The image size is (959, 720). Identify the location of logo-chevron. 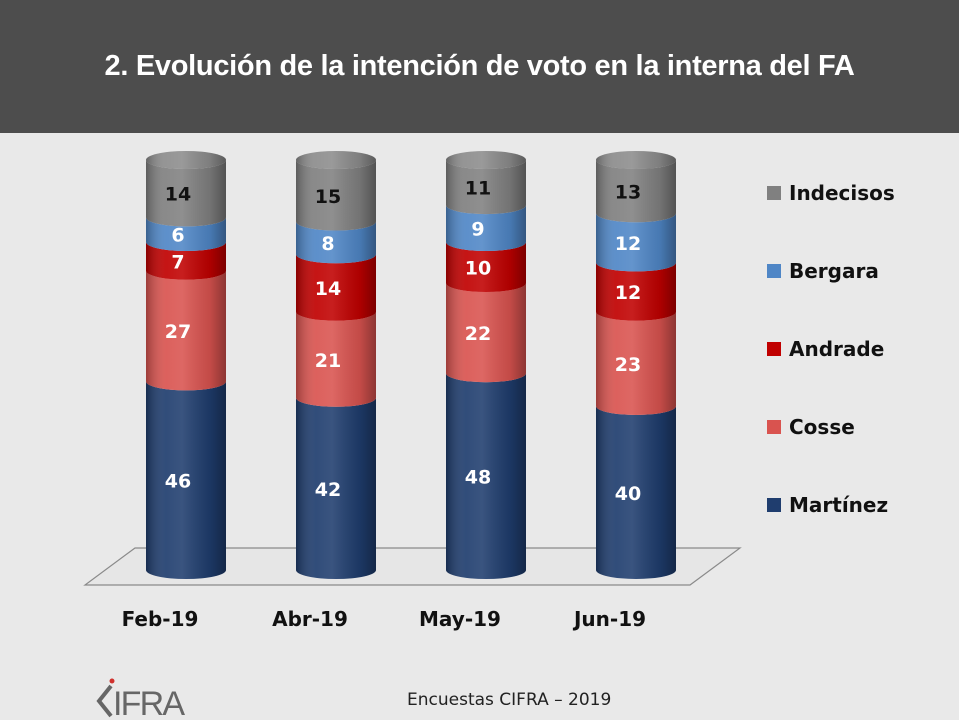
(104, 701).